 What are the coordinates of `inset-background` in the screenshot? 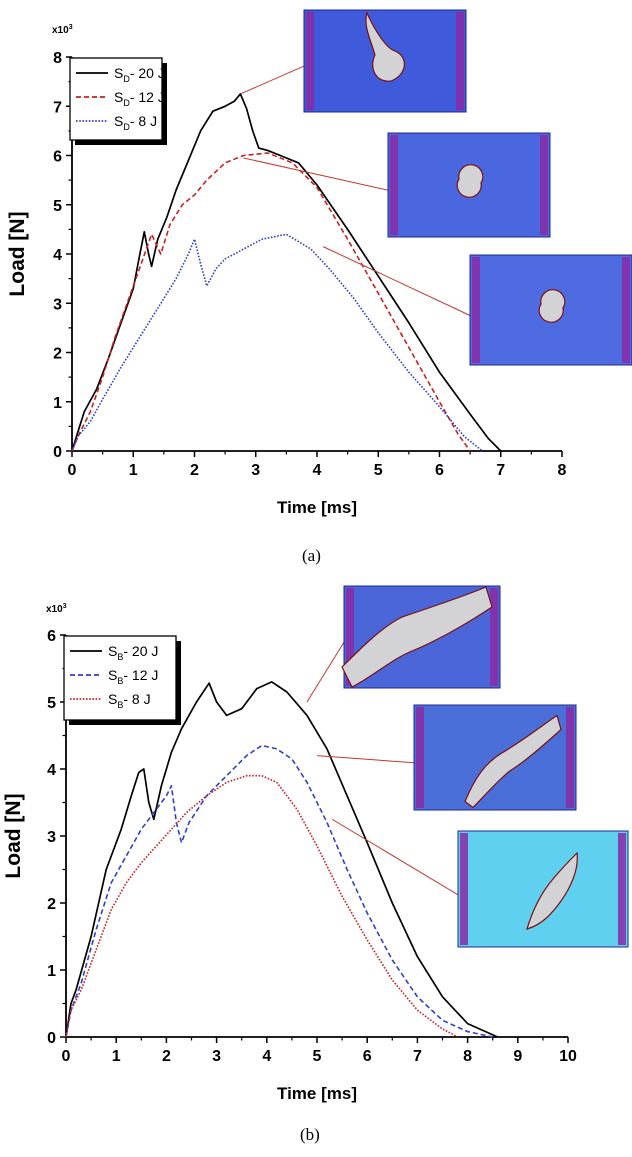 It's located at (543, 889).